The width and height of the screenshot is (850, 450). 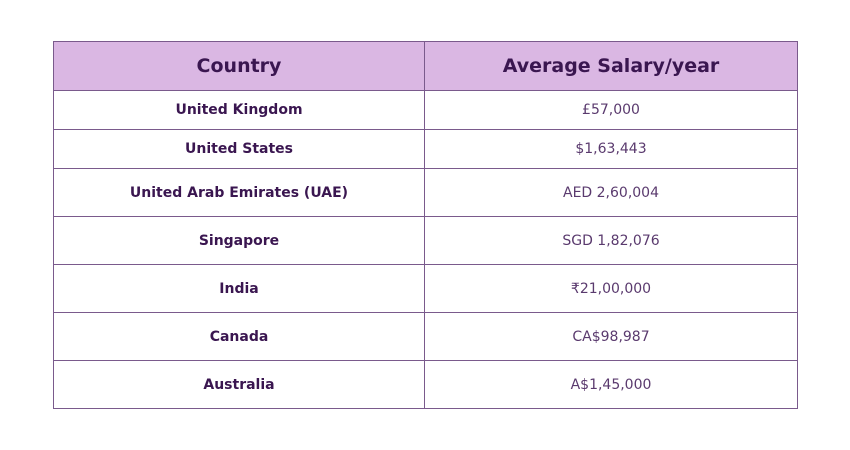 I want to click on salary-cell: £57,000, so click(x=611, y=110).